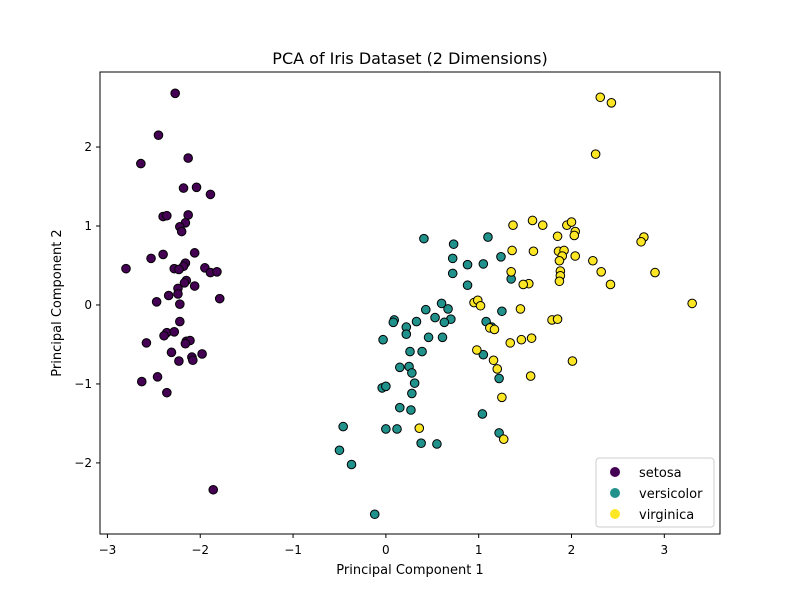  What do you see at coordinates (88, 147) in the screenshot?
I see `y-tick-label: 2` at bounding box center [88, 147].